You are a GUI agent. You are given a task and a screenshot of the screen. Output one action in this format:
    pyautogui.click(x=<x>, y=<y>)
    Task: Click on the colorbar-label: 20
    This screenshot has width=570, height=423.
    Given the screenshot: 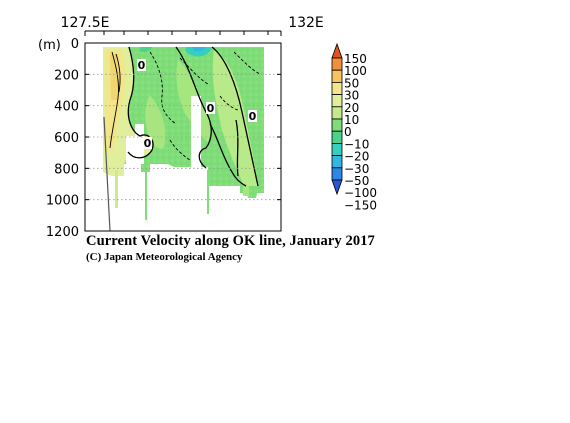 What is the action you would take?
    pyautogui.click(x=351, y=108)
    